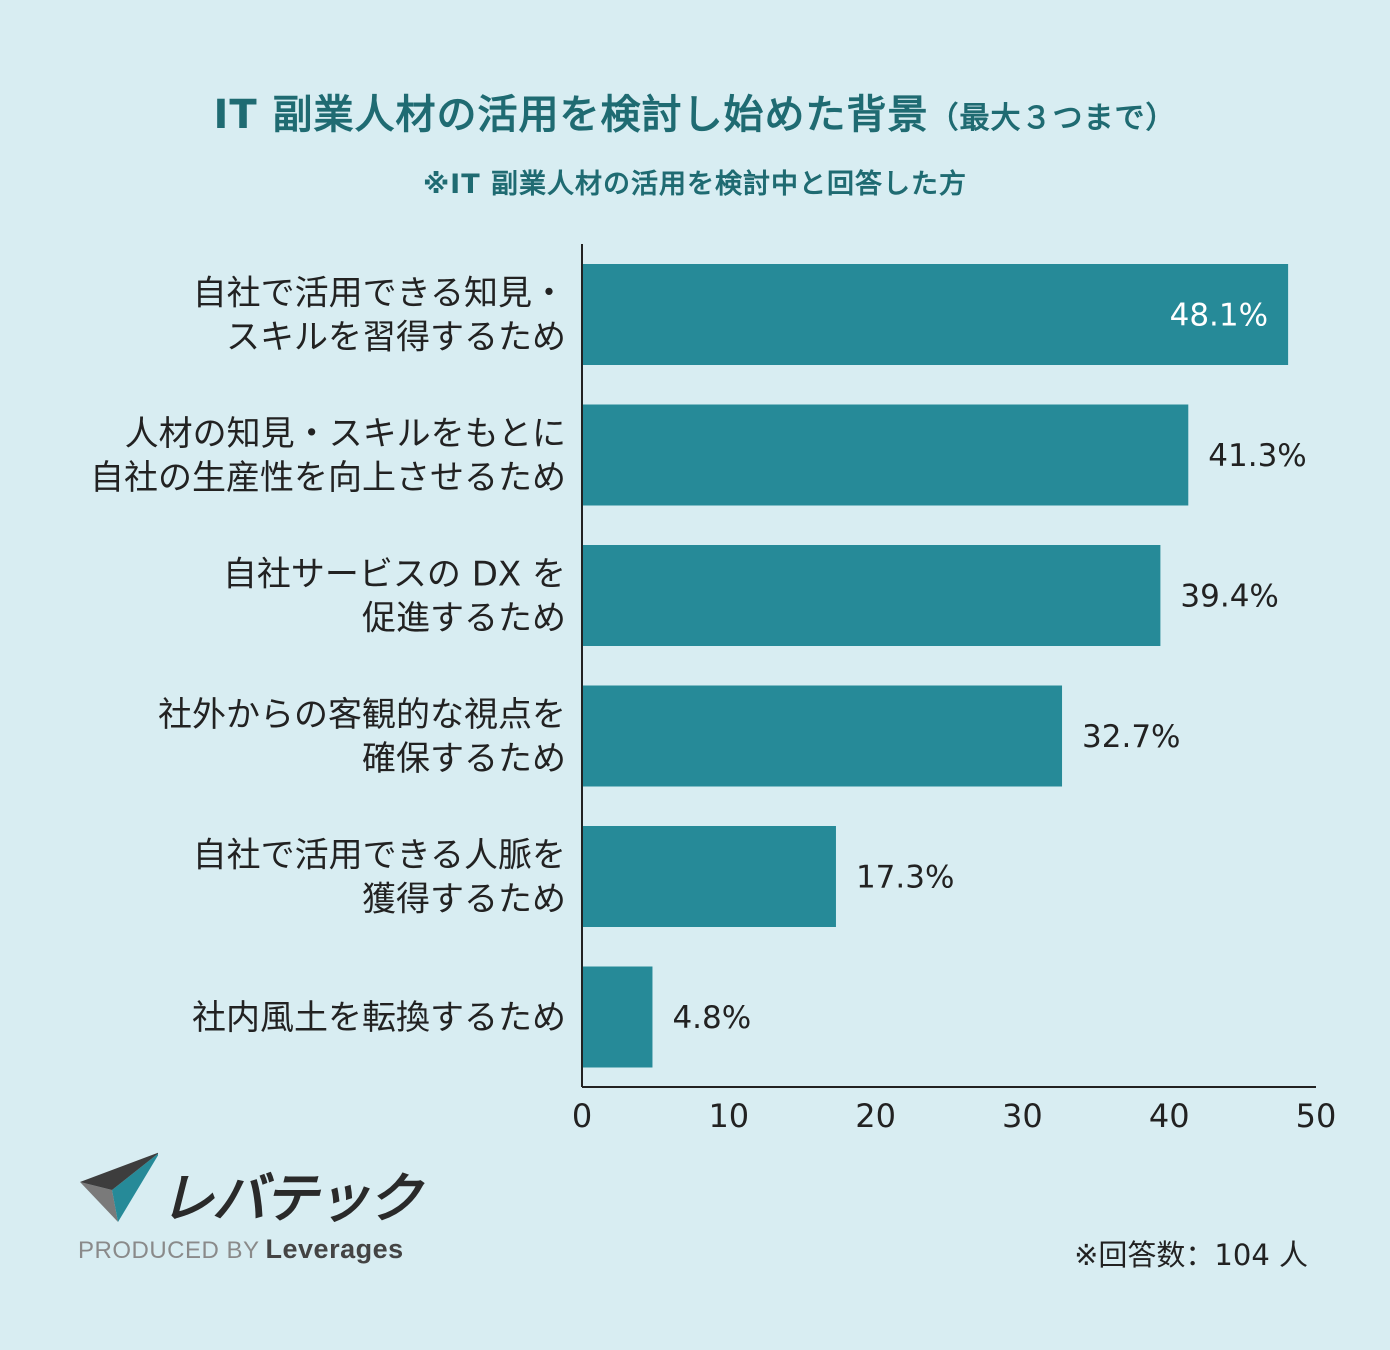 This screenshot has width=1390, height=1350. Describe the element at coordinates (1229, 597) in the screenshot. I see `bar-value-label: 39.4%` at that location.